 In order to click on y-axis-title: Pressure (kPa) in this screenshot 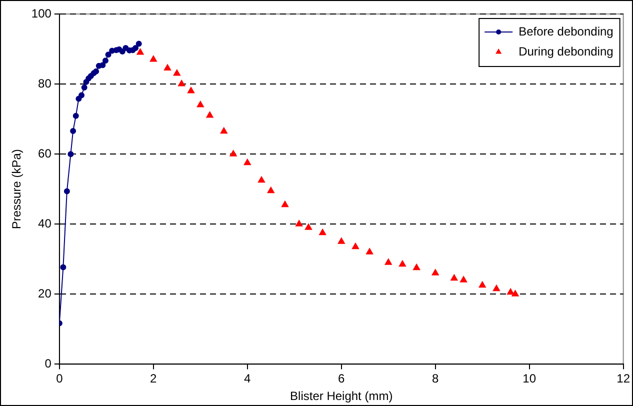, I will do `click(17, 189)`.